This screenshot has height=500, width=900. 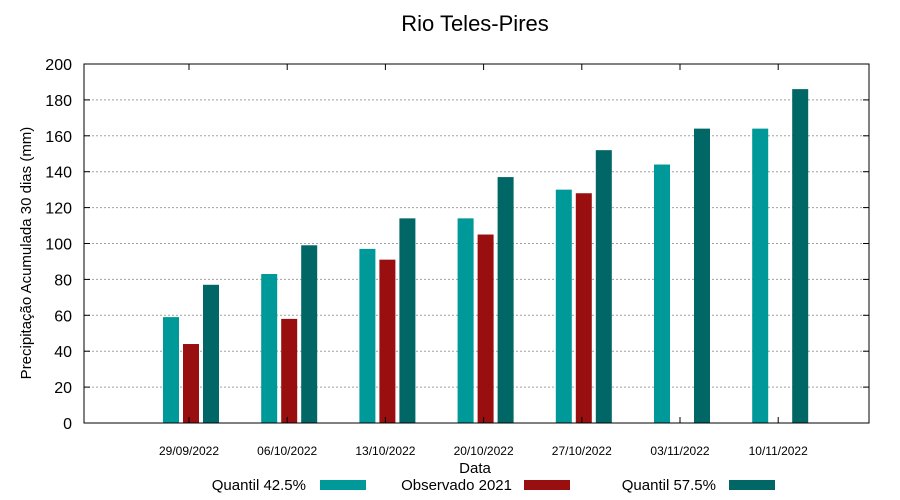 I want to click on y-tick-label: 160, so click(x=58, y=137).